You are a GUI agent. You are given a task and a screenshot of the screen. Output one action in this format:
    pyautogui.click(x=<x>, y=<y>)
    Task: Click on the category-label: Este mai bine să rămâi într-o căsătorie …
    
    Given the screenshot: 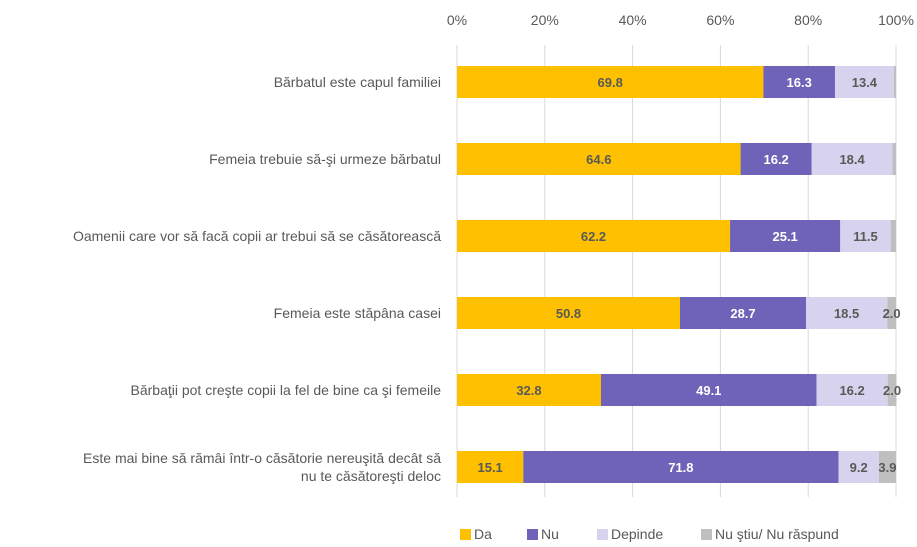 What is the action you would take?
    pyautogui.click(x=262, y=458)
    